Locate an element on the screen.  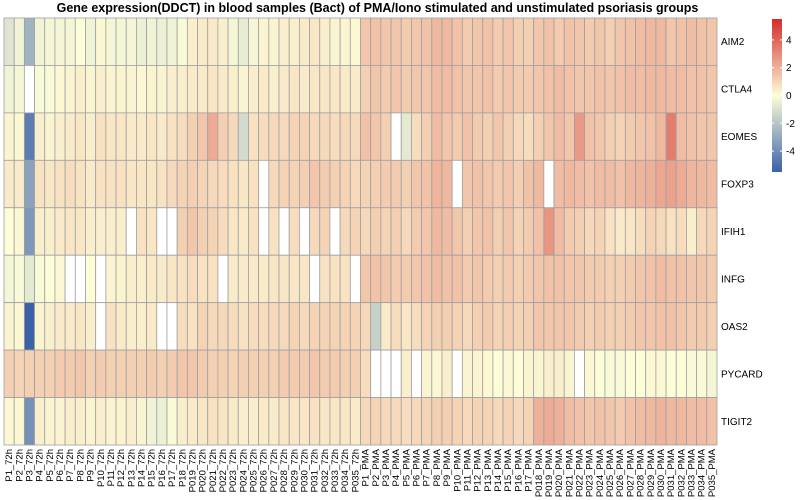
column-label: P020_72h is located at coordinates (203, 470).